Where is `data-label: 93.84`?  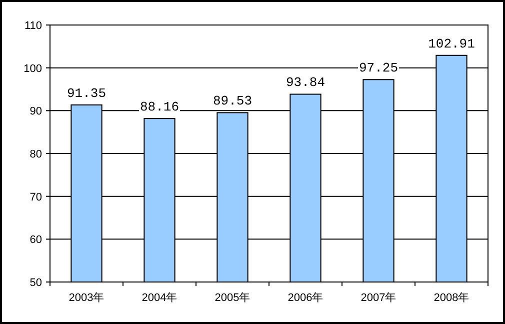
data-label: 93.84 is located at coordinates (306, 82).